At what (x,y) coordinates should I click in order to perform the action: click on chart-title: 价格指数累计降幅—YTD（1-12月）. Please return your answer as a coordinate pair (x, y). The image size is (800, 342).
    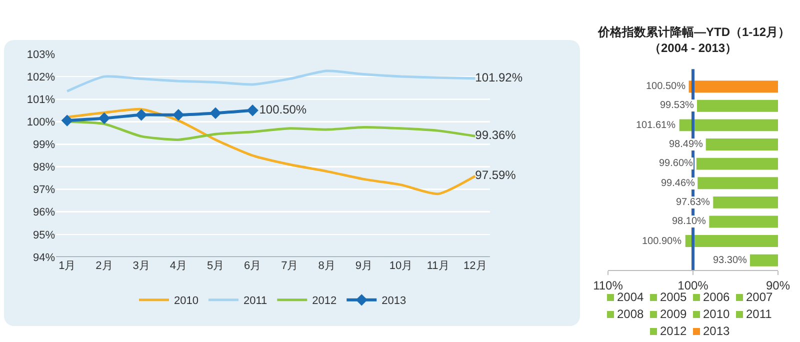
    Looking at the image, I should click on (693, 32).